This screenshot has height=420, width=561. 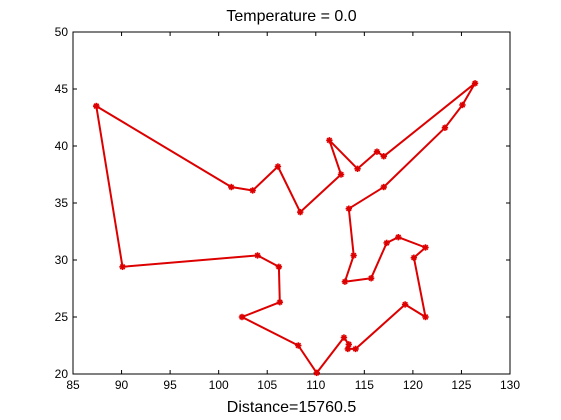 What do you see at coordinates (62, 146) in the screenshot?
I see `y-tick-label: 40` at bounding box center [62, 146].